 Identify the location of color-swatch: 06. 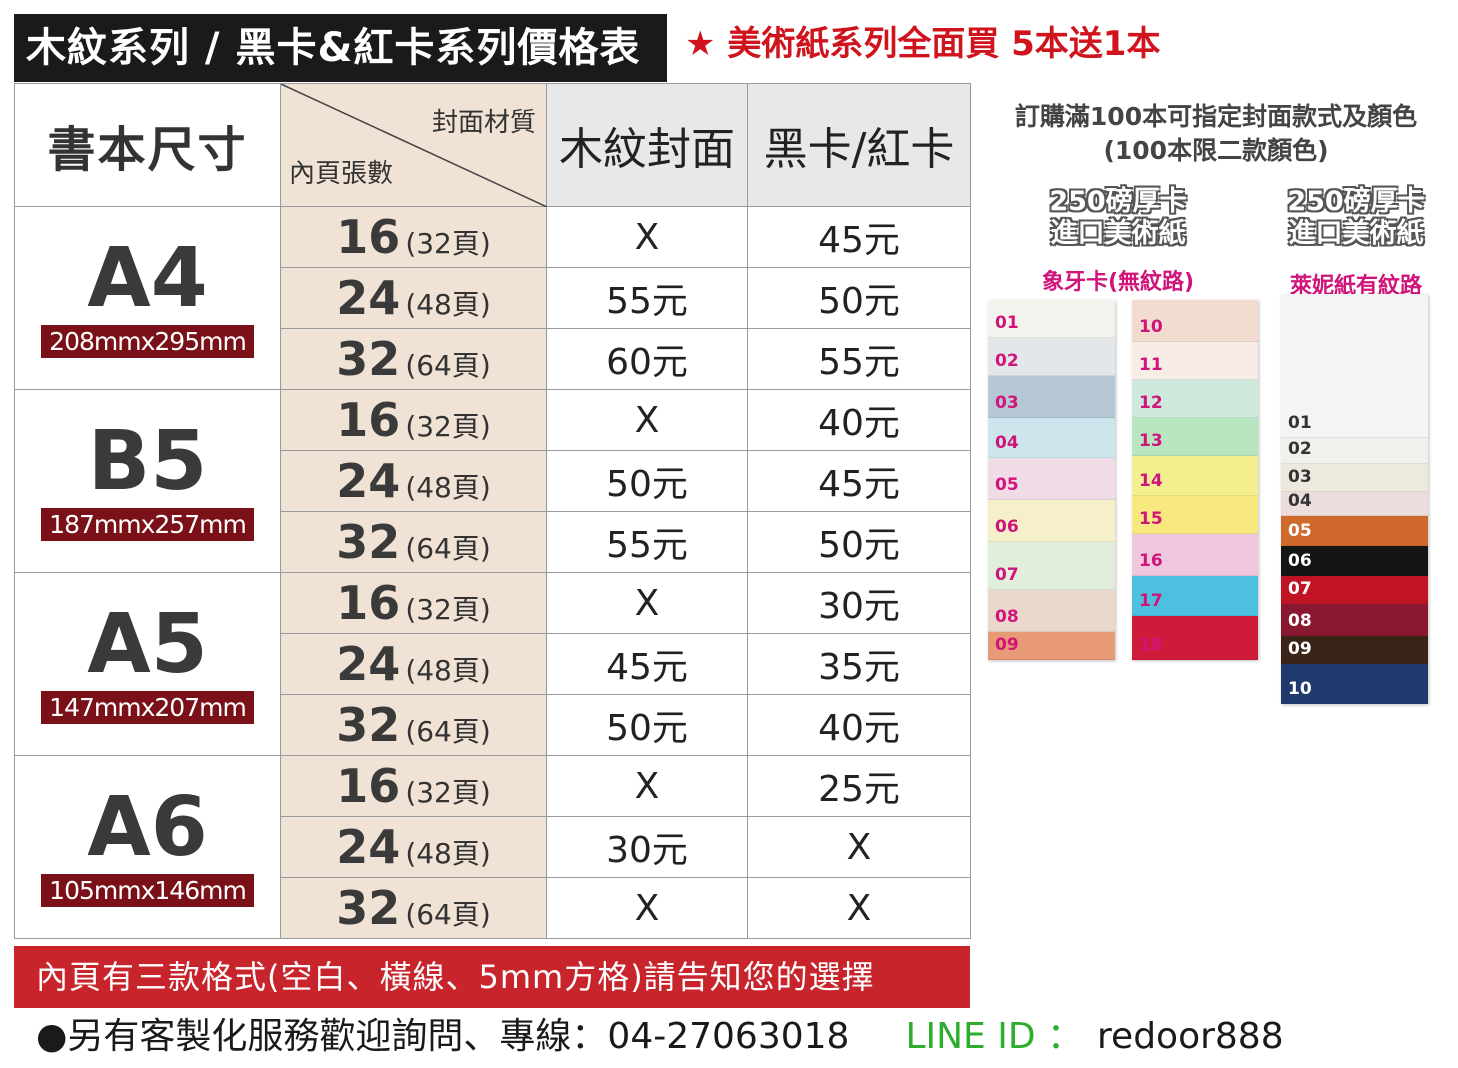
(1051, 521).